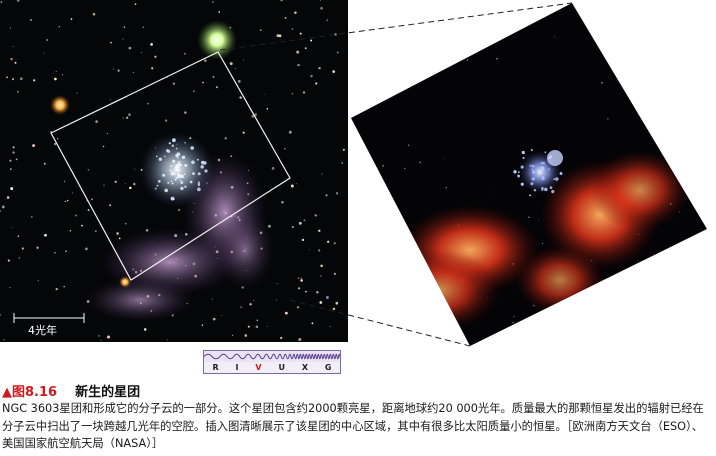  What do you see at coordinates (125, 282) in the screenshot?
I see `orange-star` at bounding box center [125, 282].